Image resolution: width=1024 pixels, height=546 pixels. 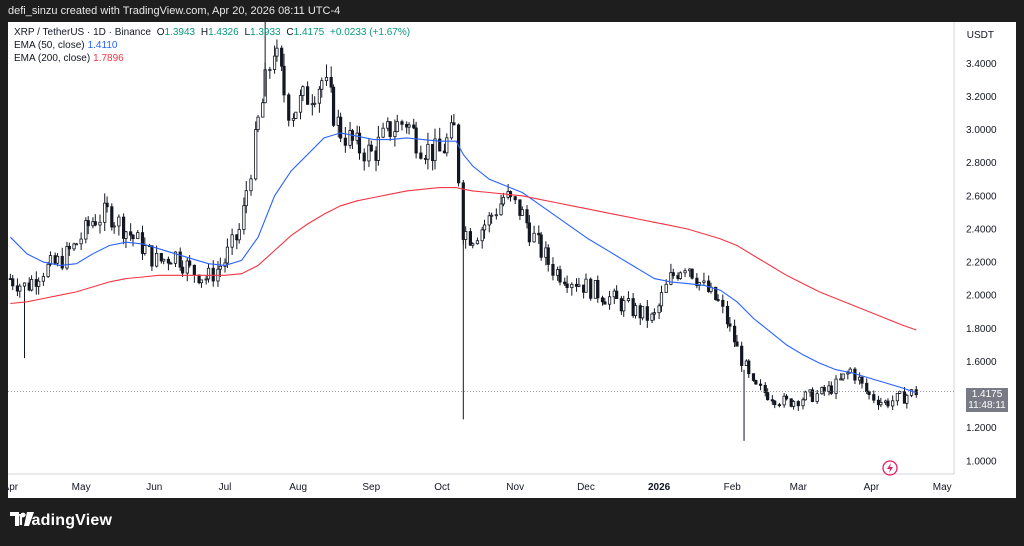 What do you see at coordinates (212, 58) in the screenshot?
I see `legend-ema200-row: EMA (200, close) 1.7896` at bounding box center [212, 58].